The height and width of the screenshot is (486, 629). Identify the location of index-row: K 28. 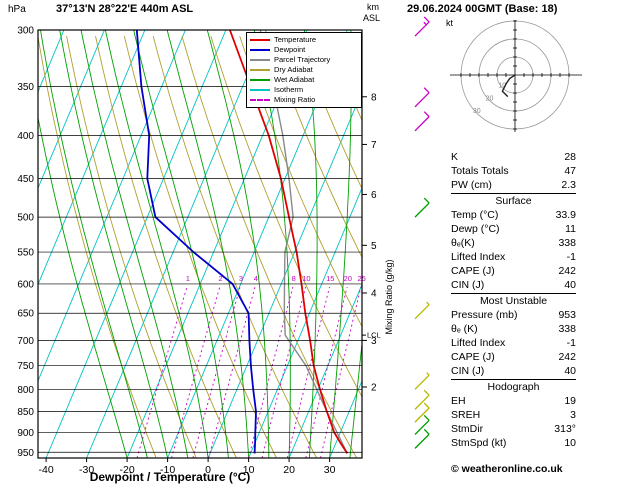
(513, 157).